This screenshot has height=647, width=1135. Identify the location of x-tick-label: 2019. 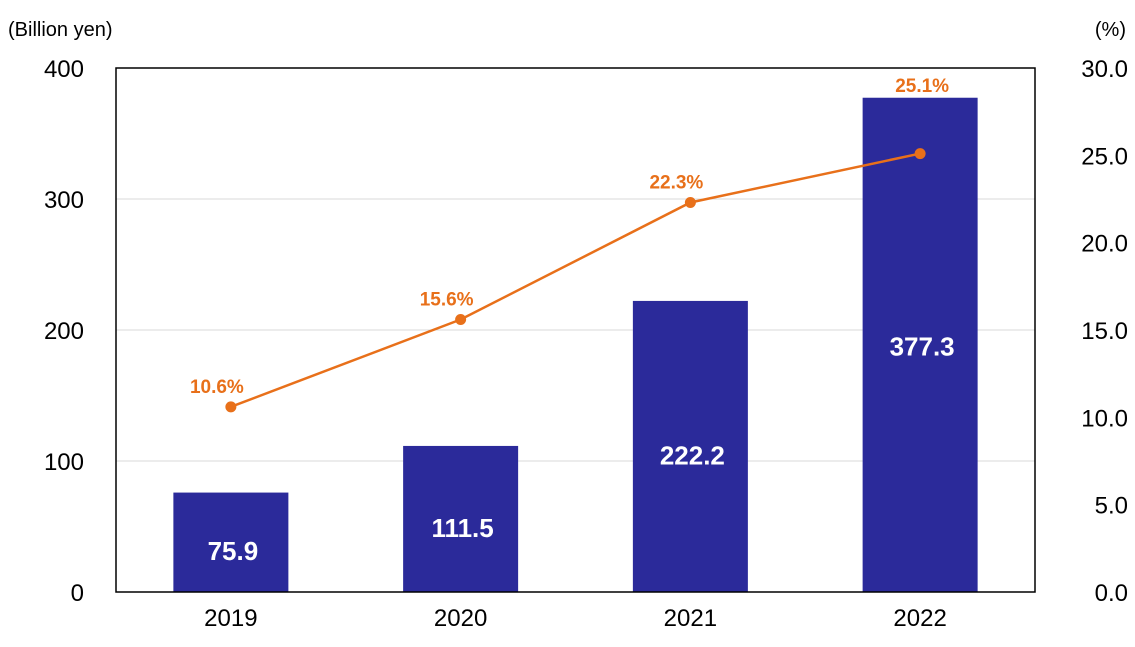
(230, 618).